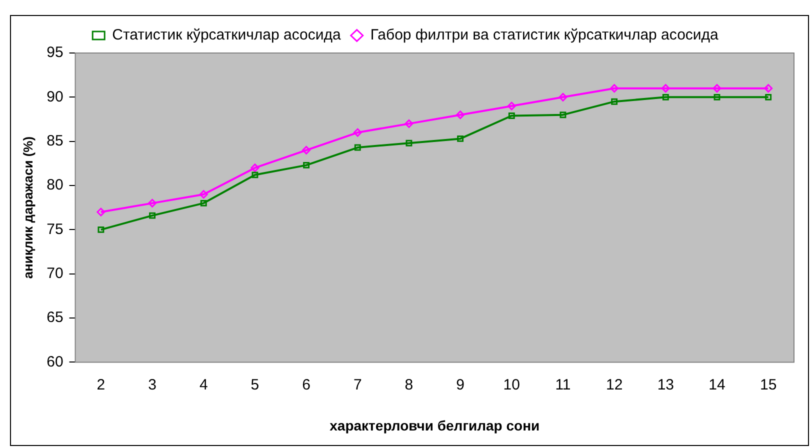  I want to click on y-tick-label: 85, so click(55, 141).